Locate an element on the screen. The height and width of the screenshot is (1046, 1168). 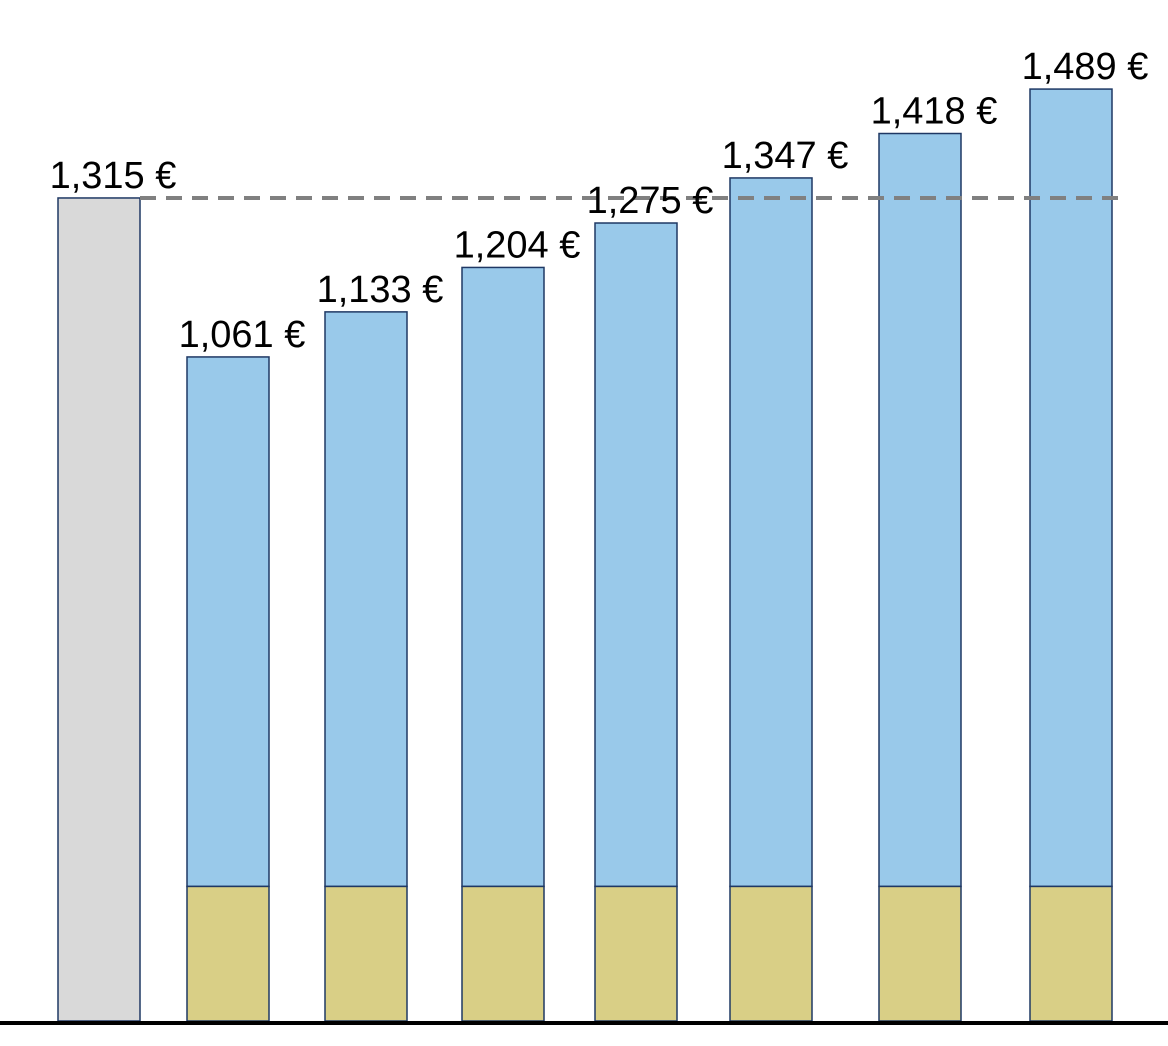
bar-value-label: 1,275 € is located at coordinates (650, 201).